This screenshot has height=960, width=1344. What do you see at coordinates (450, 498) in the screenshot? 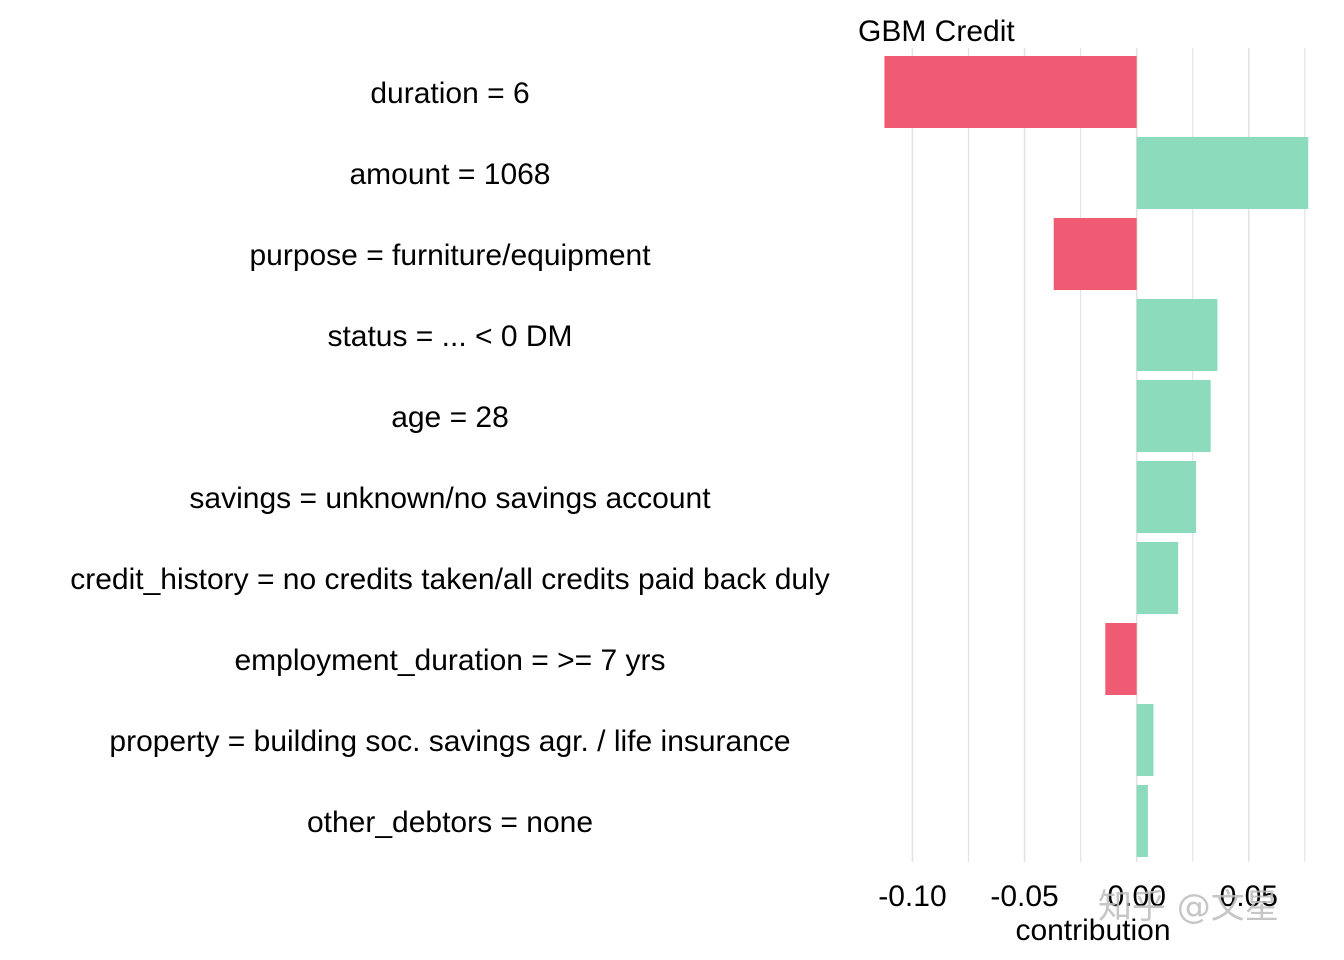
I see `feature-label-5: savings = unknown/no savings account` at bounding box center [450, 498].